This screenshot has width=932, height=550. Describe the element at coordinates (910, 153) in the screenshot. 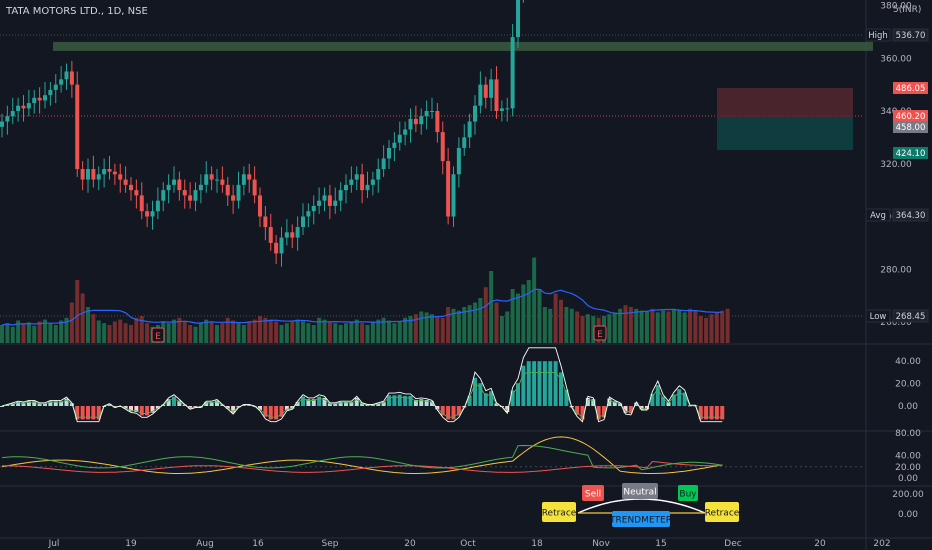

I see `price-label-bg` at that location.